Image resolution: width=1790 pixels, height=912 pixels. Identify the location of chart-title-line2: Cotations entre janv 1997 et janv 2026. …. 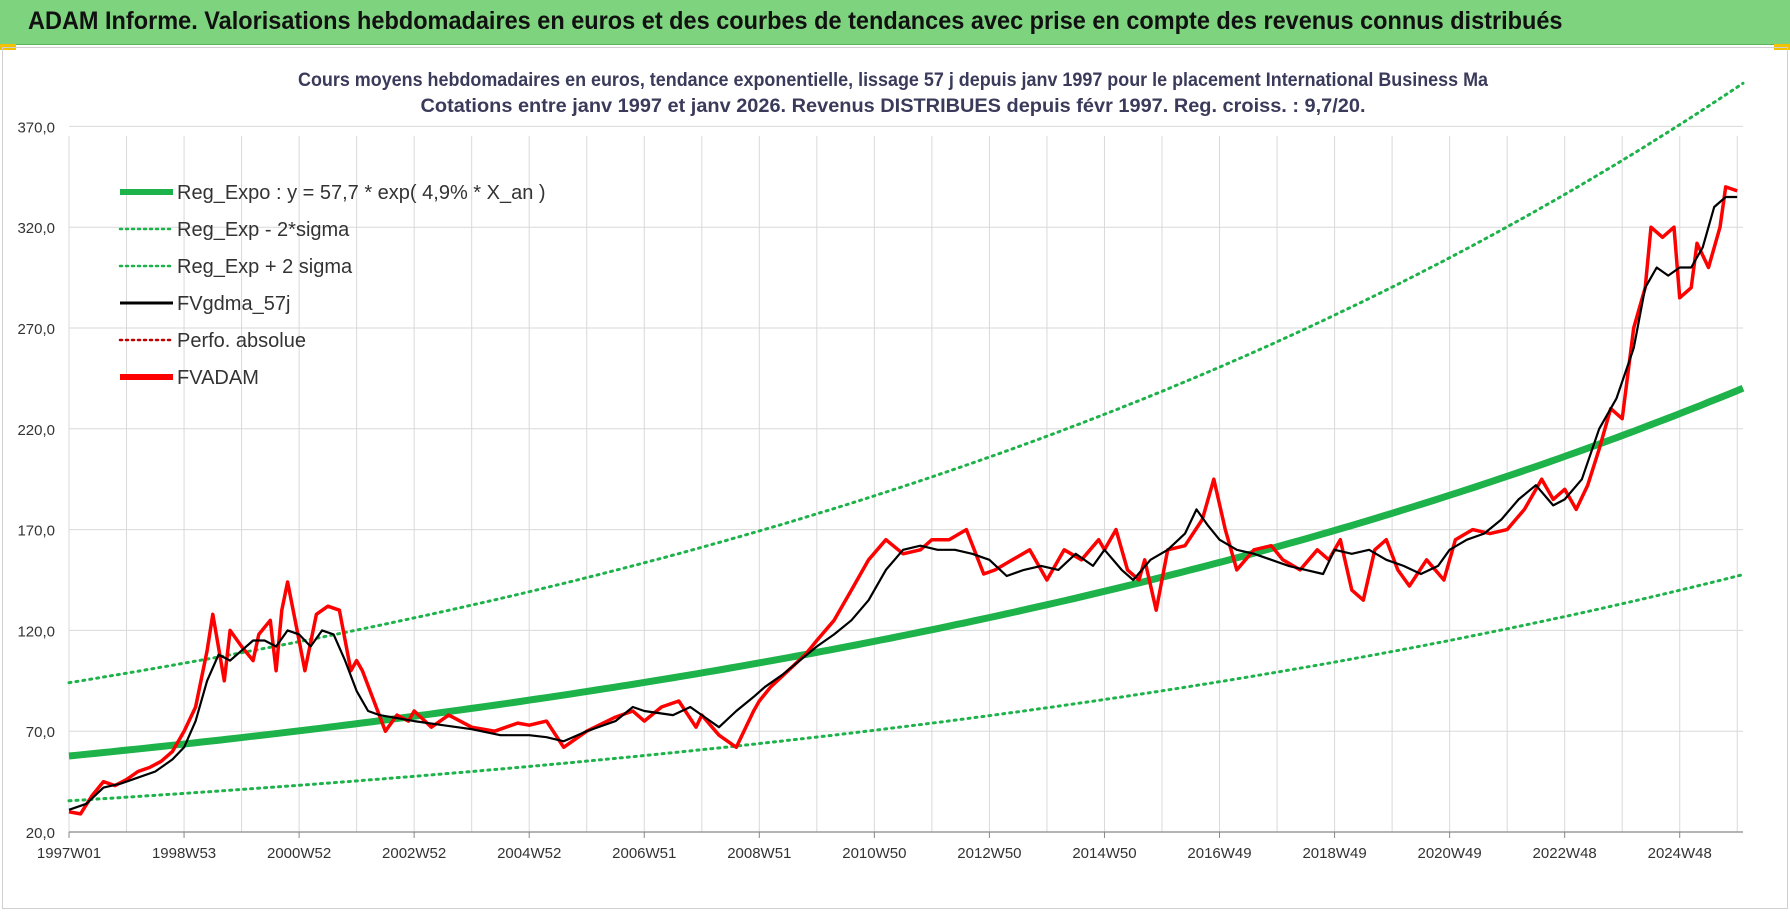
(893, 106).